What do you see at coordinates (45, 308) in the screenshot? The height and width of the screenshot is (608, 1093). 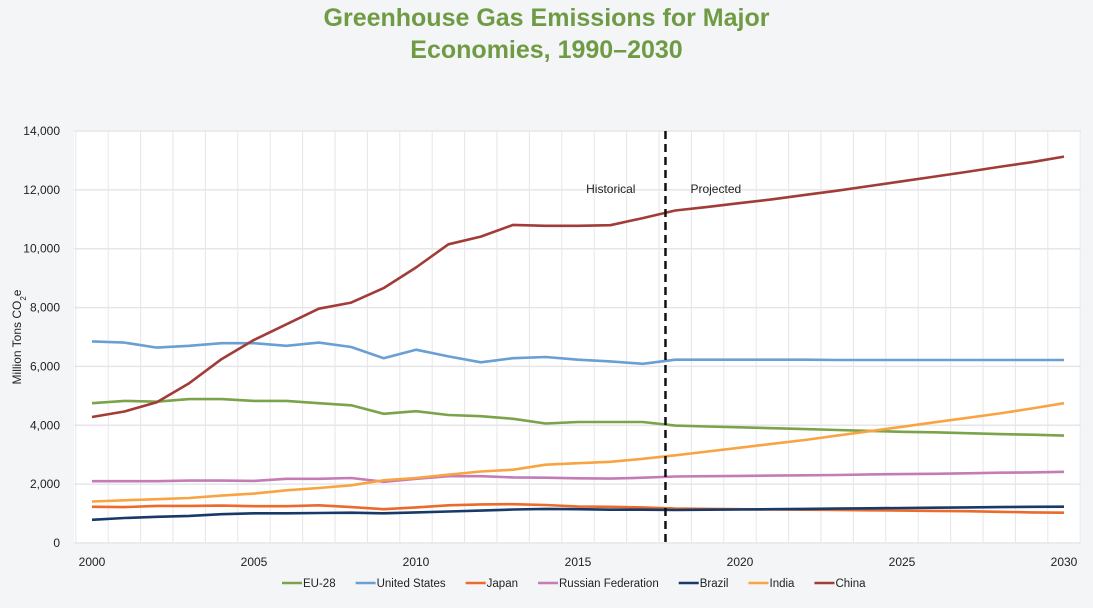 I see `y-tick-label: 8,000` at bounding box center [45, 308].